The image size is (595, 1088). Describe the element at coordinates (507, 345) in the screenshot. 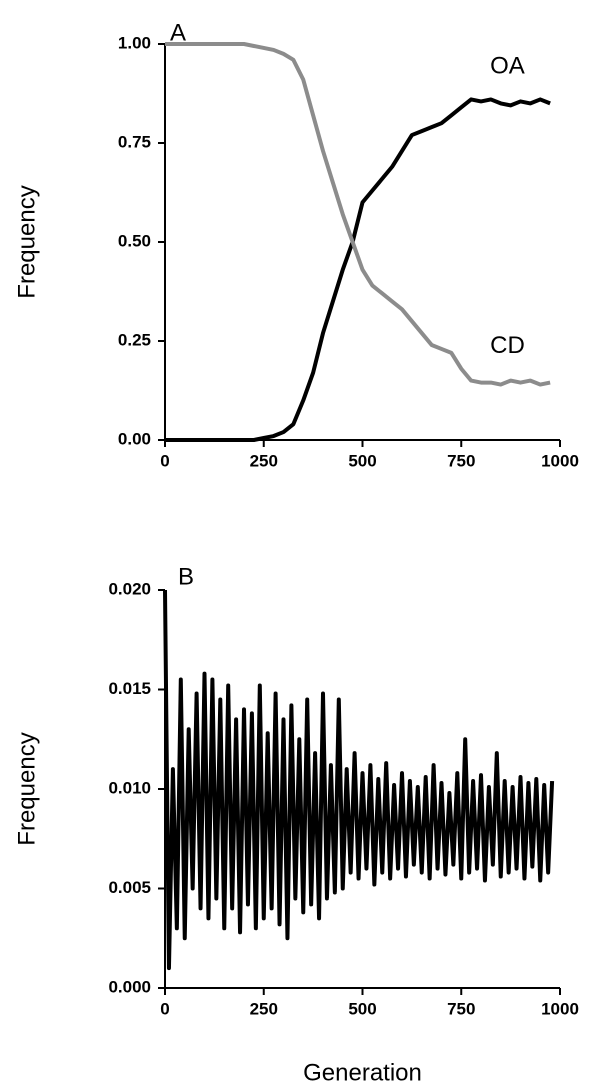

I see `series-label: CD` at that location.